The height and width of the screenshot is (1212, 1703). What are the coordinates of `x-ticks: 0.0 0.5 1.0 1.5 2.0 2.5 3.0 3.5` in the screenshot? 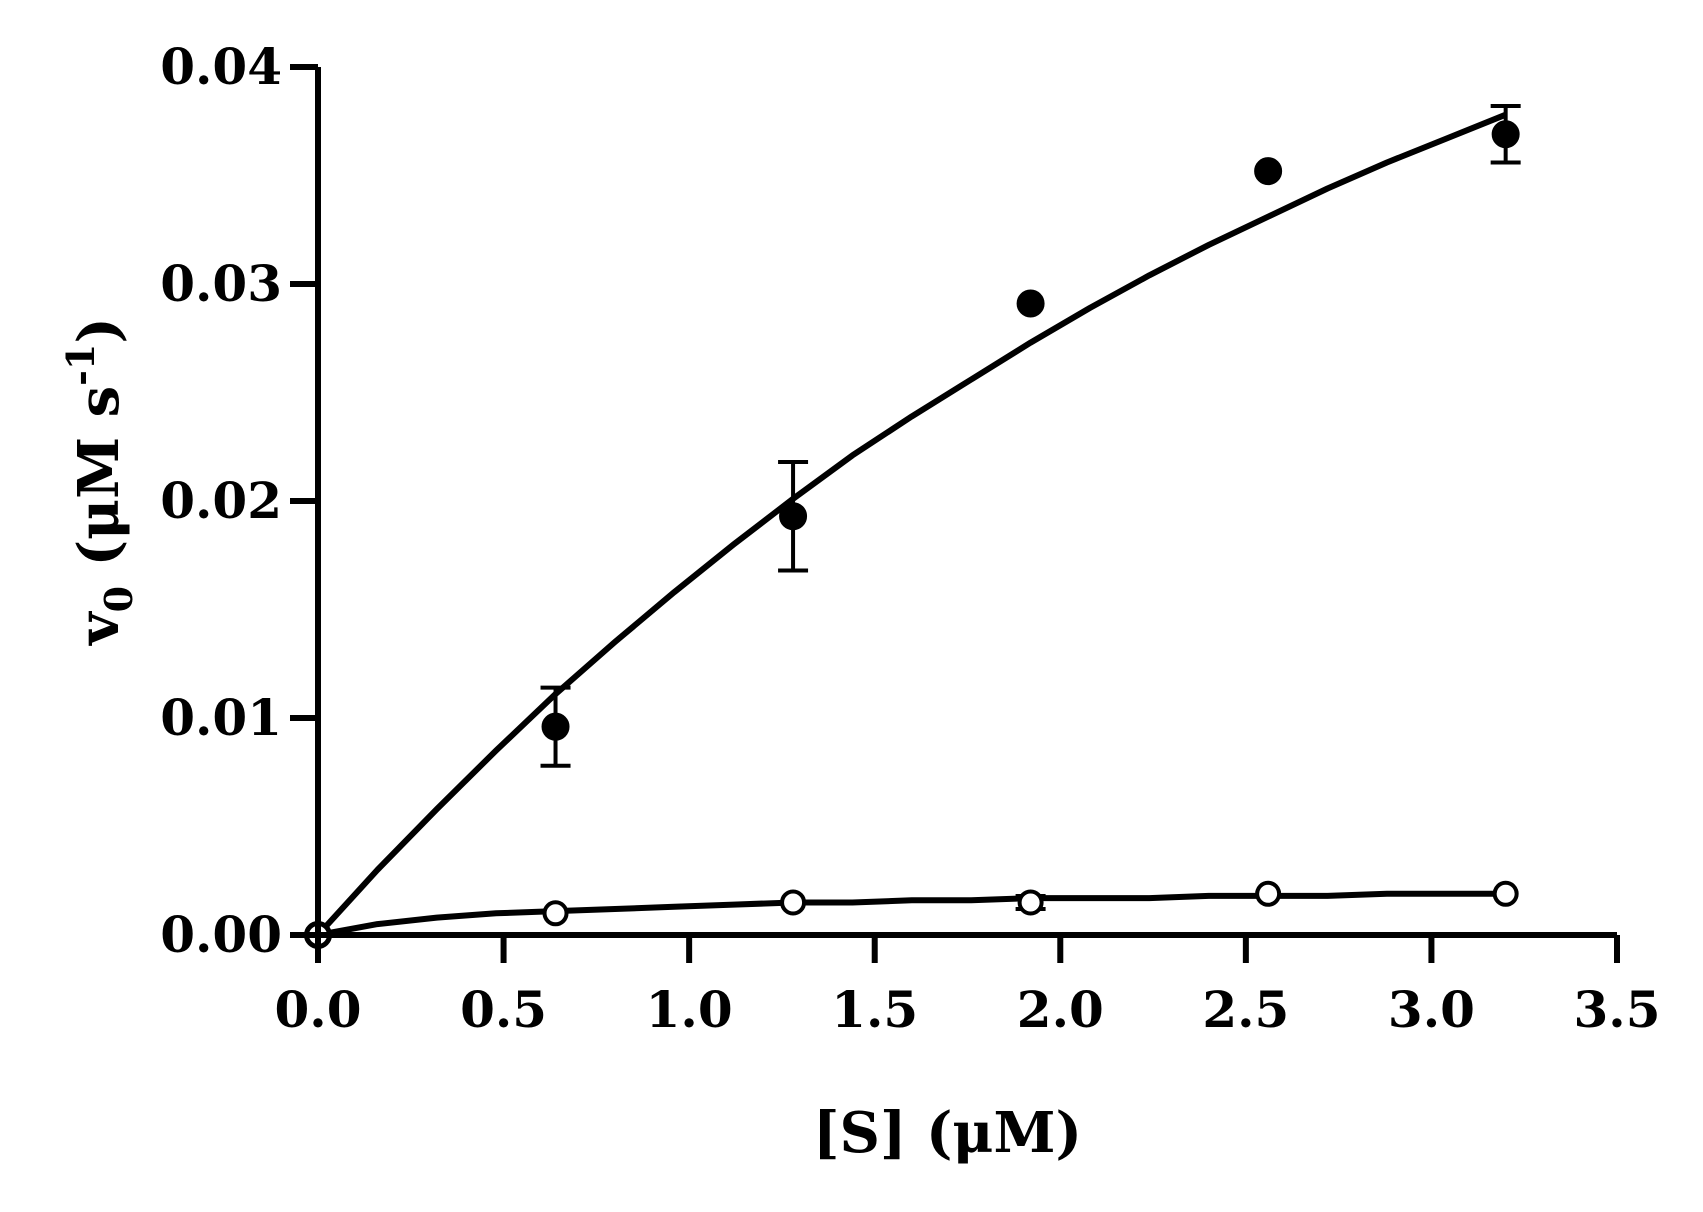 It's located at (968, 987).